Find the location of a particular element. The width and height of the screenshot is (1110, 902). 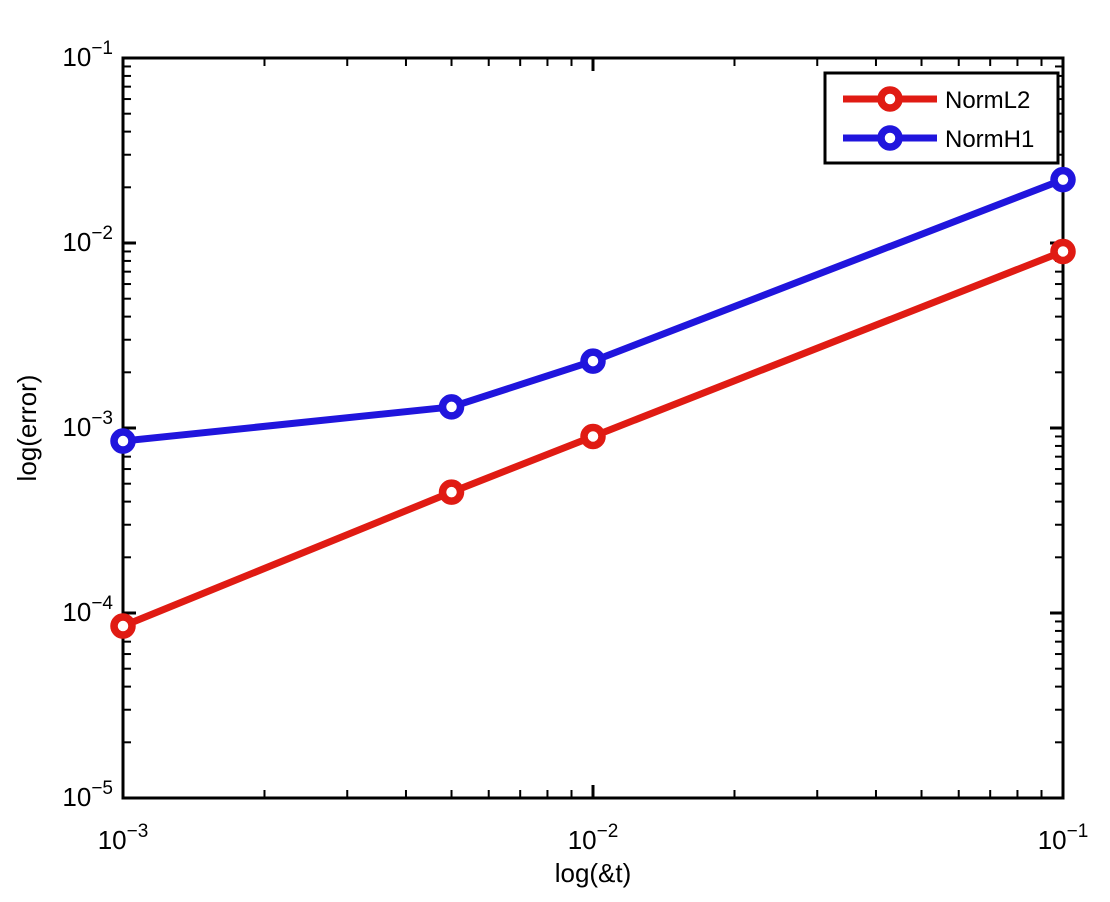

y-tick-label: 10⁻² is located at coordinates (87, 240).